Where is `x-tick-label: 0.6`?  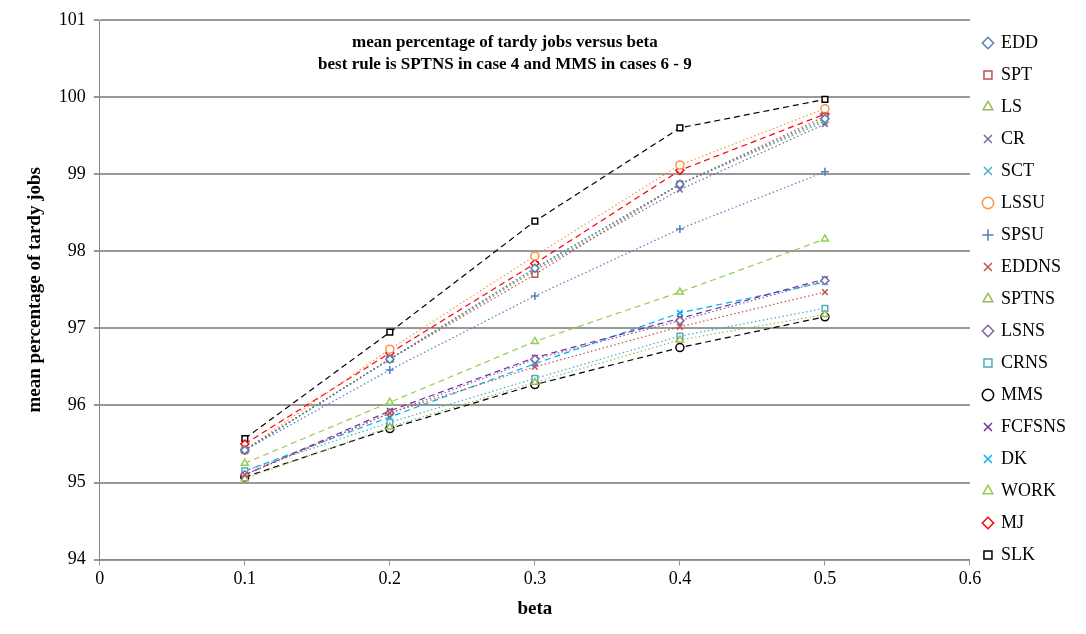
x-tick-label: 0.6 is located at coordinates (970, 578).